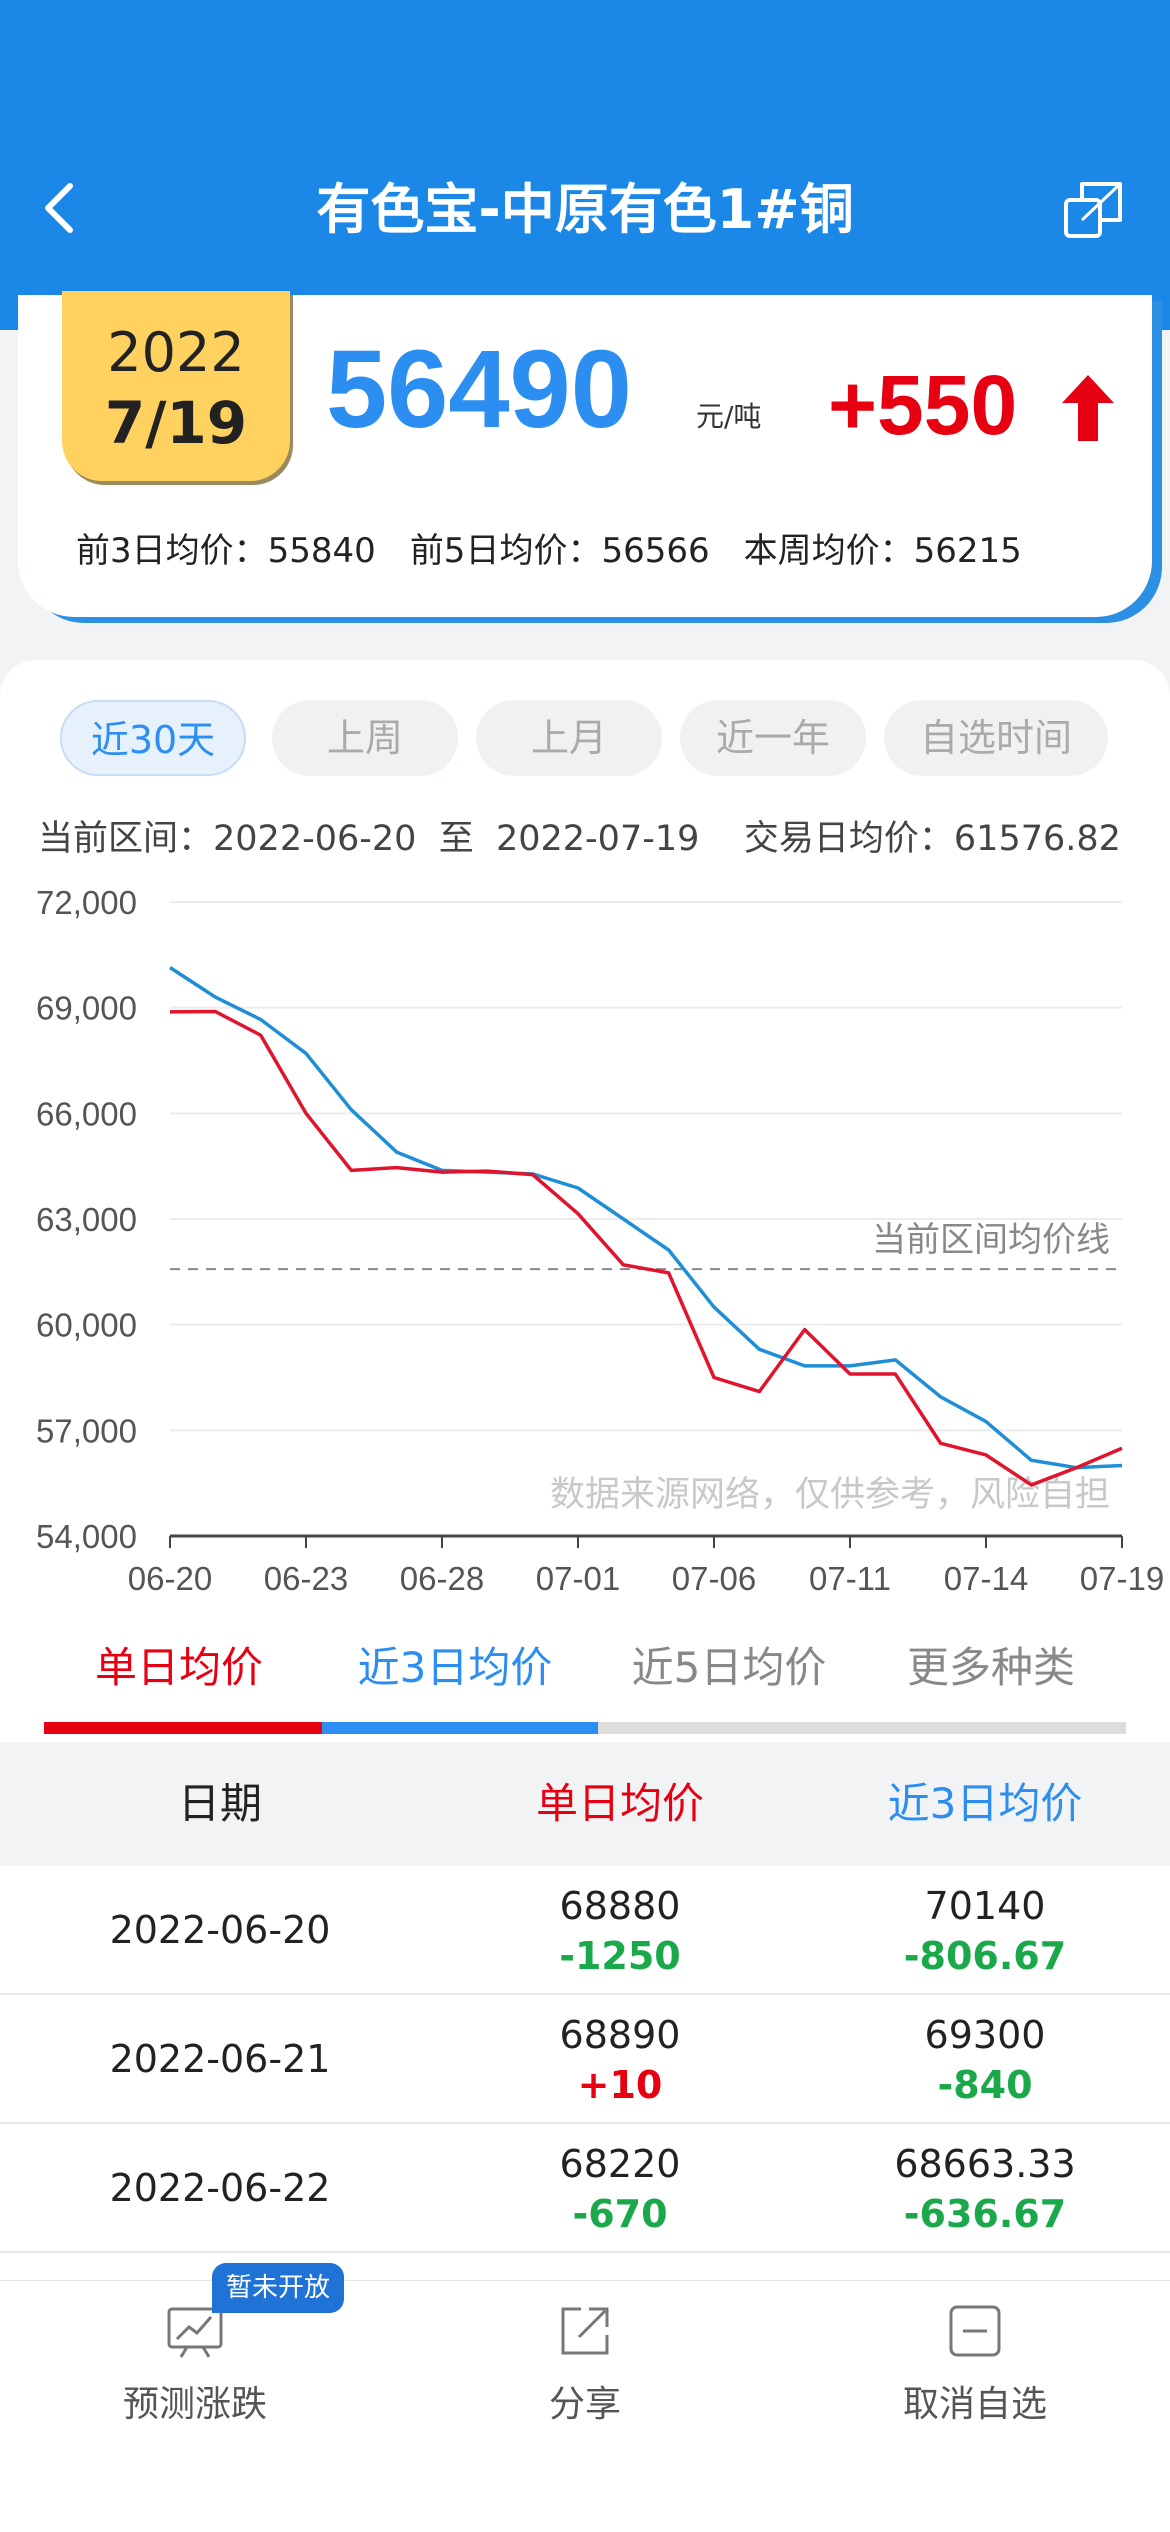 The height and width of the screenshot is (2532, 1170). I want to click on range-avg-label: 交易日均价：, so click(848, 839).